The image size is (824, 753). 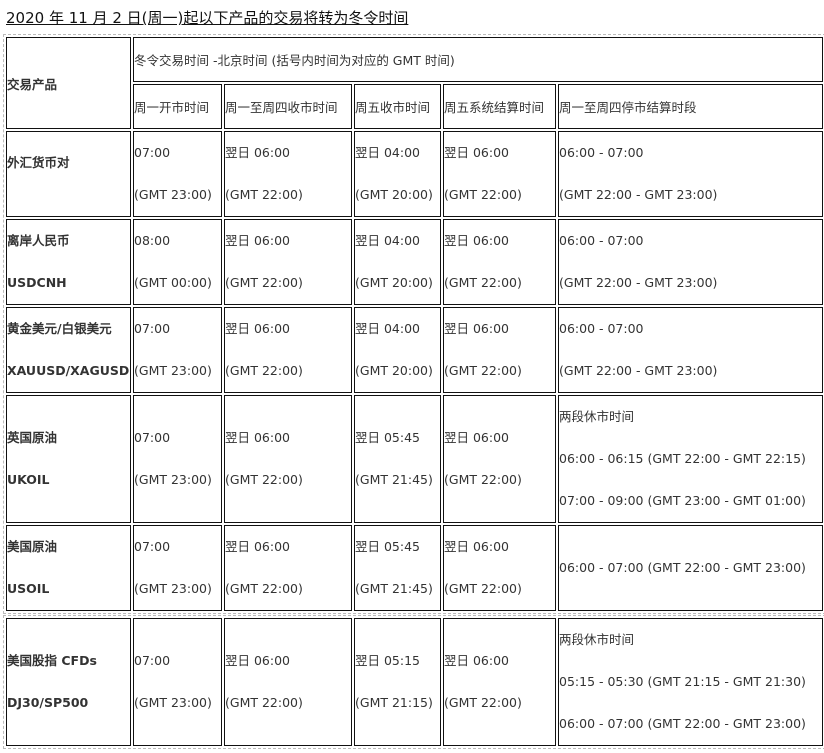 I want to click on cell-line: 07:00 - 09:00 (GMT 23:00 - GMT 01:00), so click(x=682, y=500).